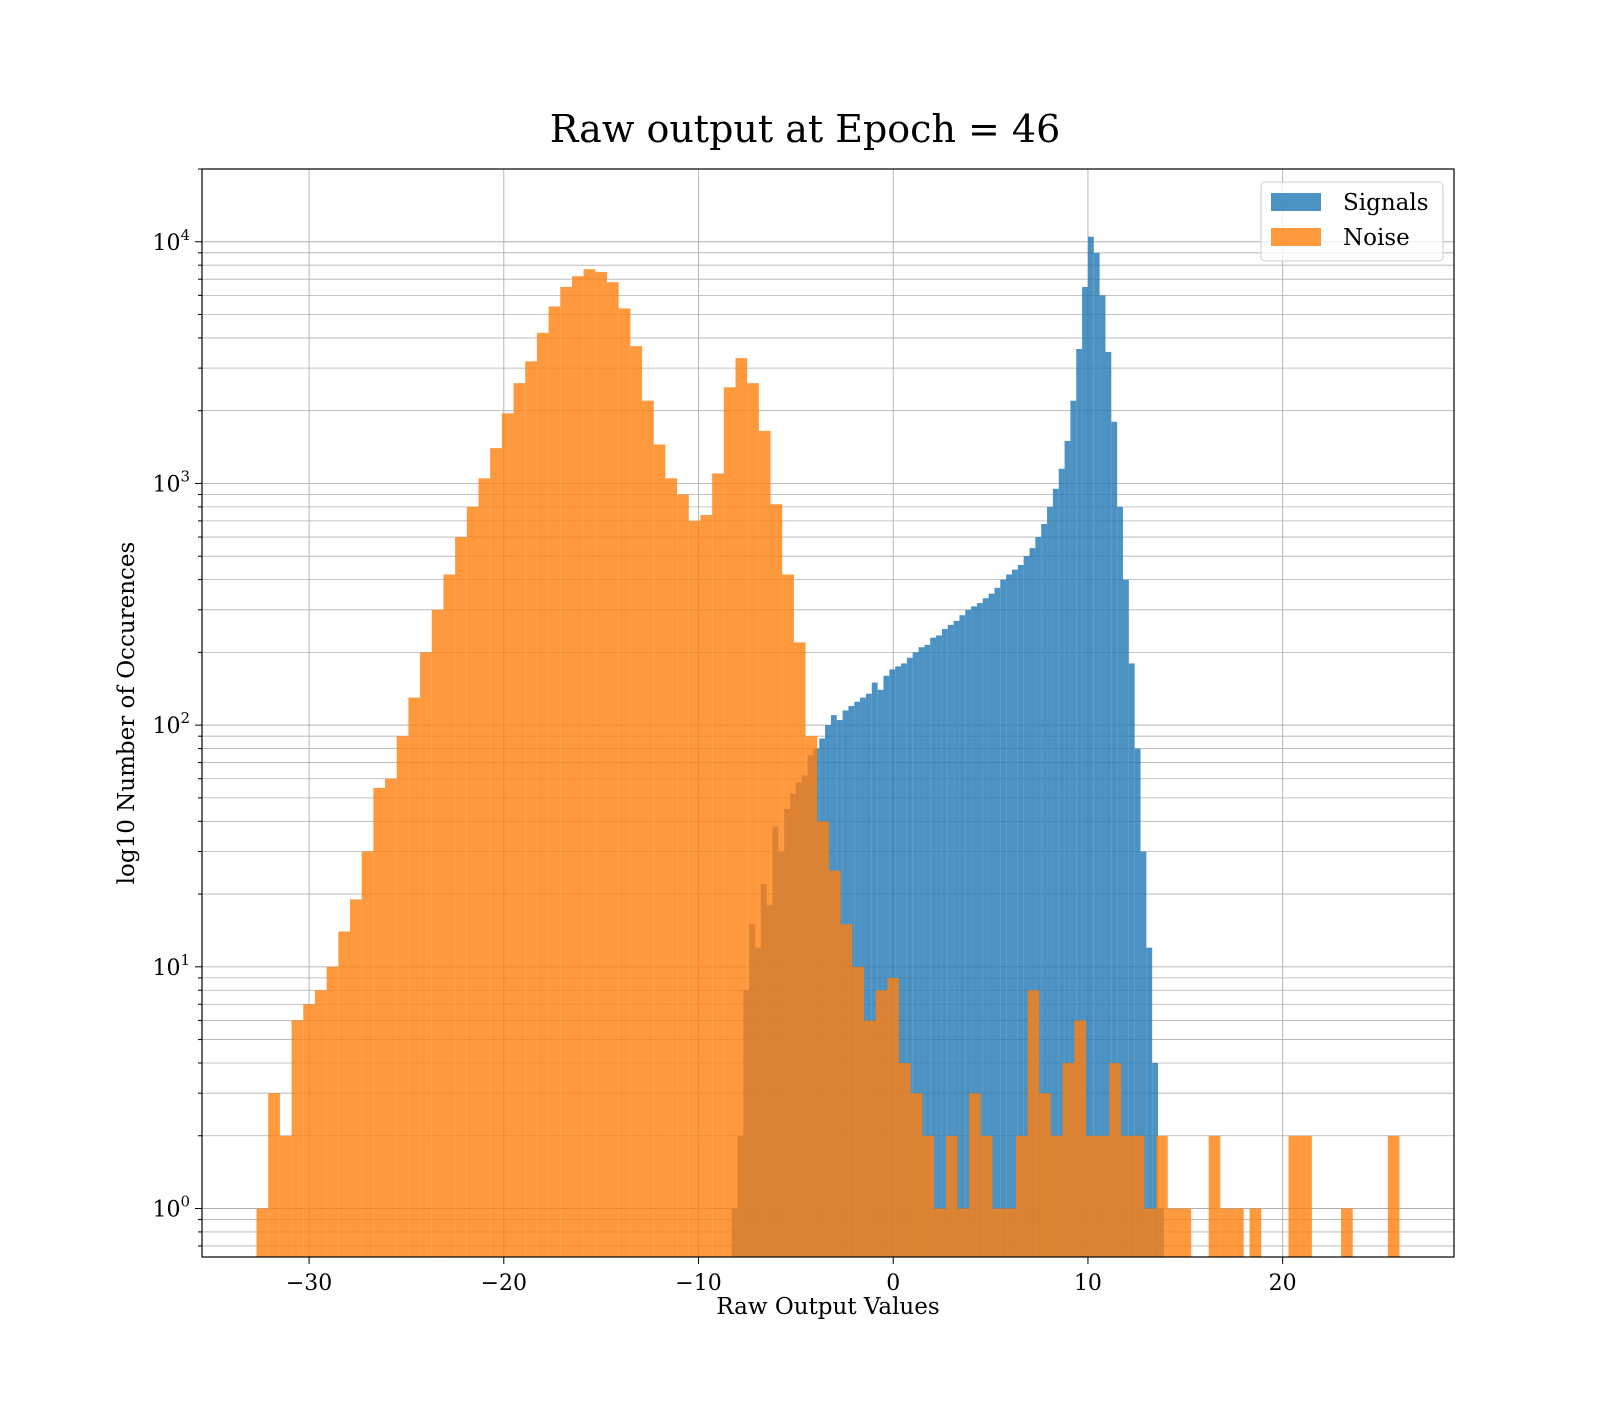 This screenshot has width=1600, height=1404. Describe the element at coordinates (827, 1307) in the screenshot. I see `x-axis-label: Raw Output Values` at that location.